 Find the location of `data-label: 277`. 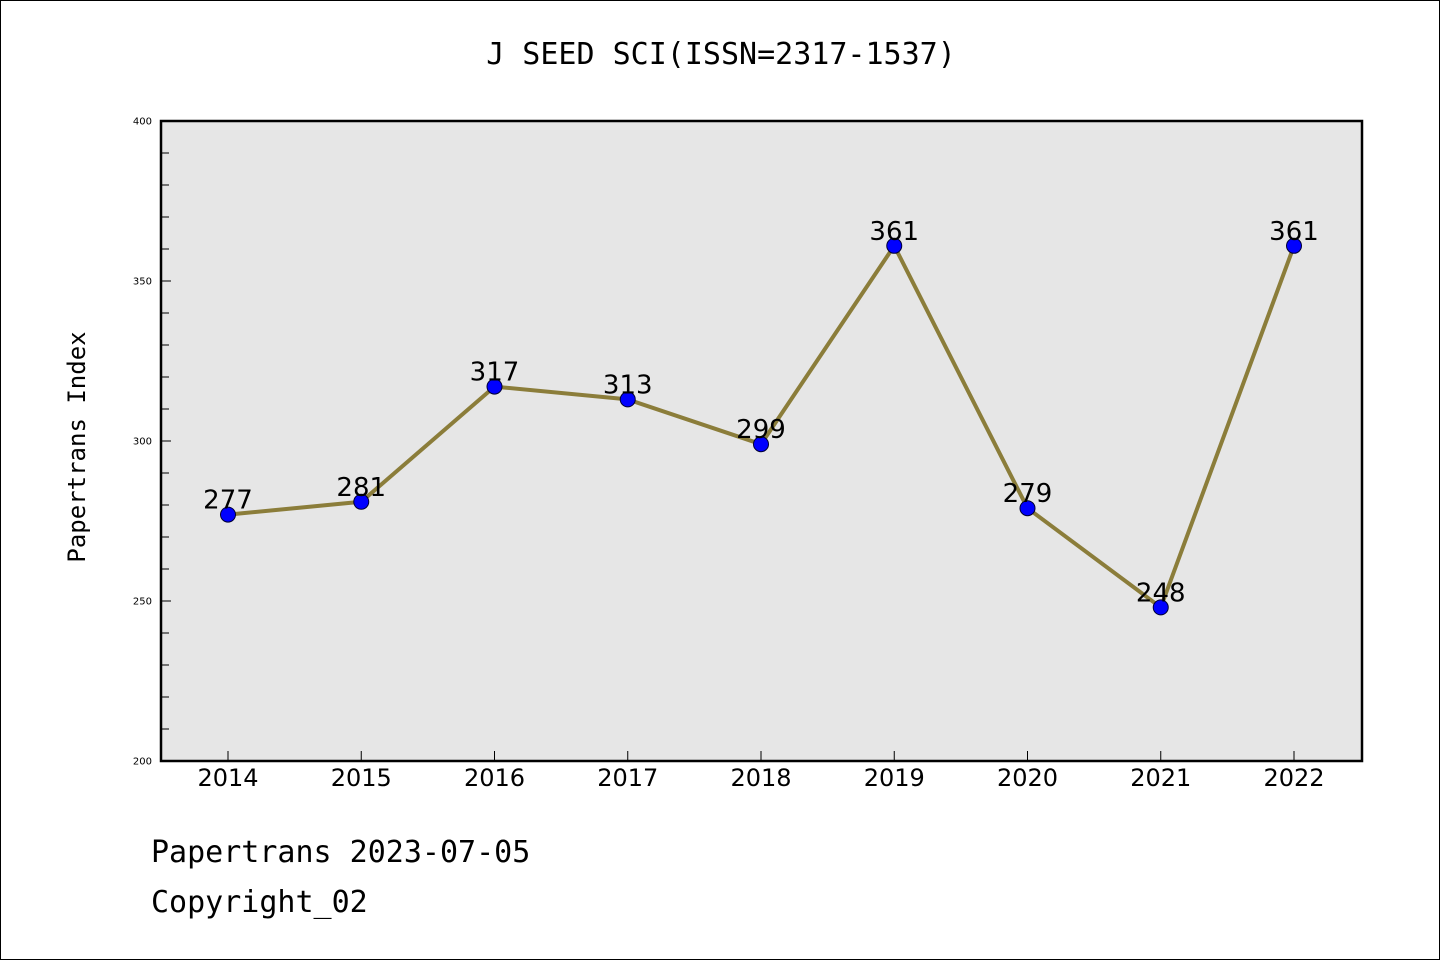

data-label: 277 is located at coordinates (228, 501).